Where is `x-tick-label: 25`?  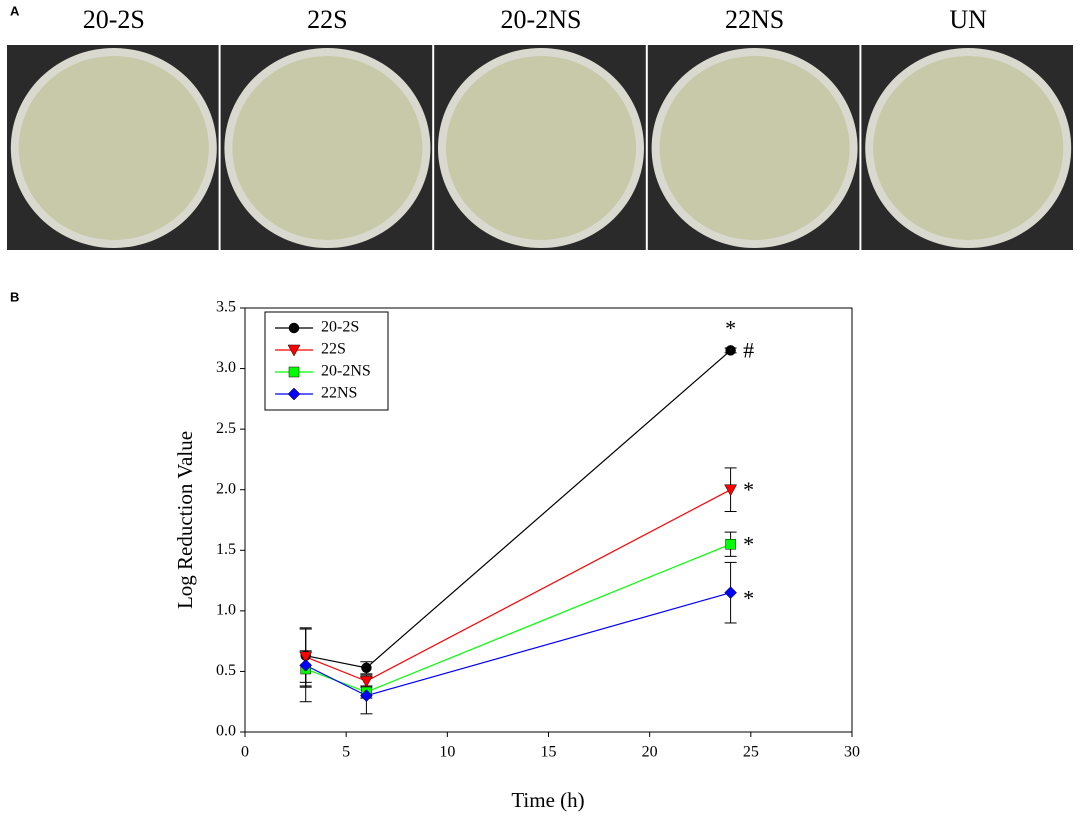 x-tick-label: 25 is located at coordinates (751, 752).